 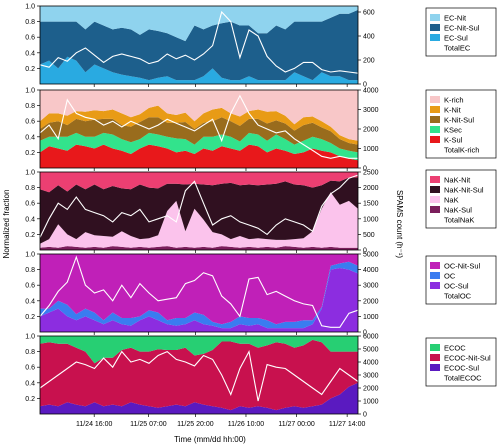 I want to click on legend-label: ECOC-Sul, so click(x=461, y=368).